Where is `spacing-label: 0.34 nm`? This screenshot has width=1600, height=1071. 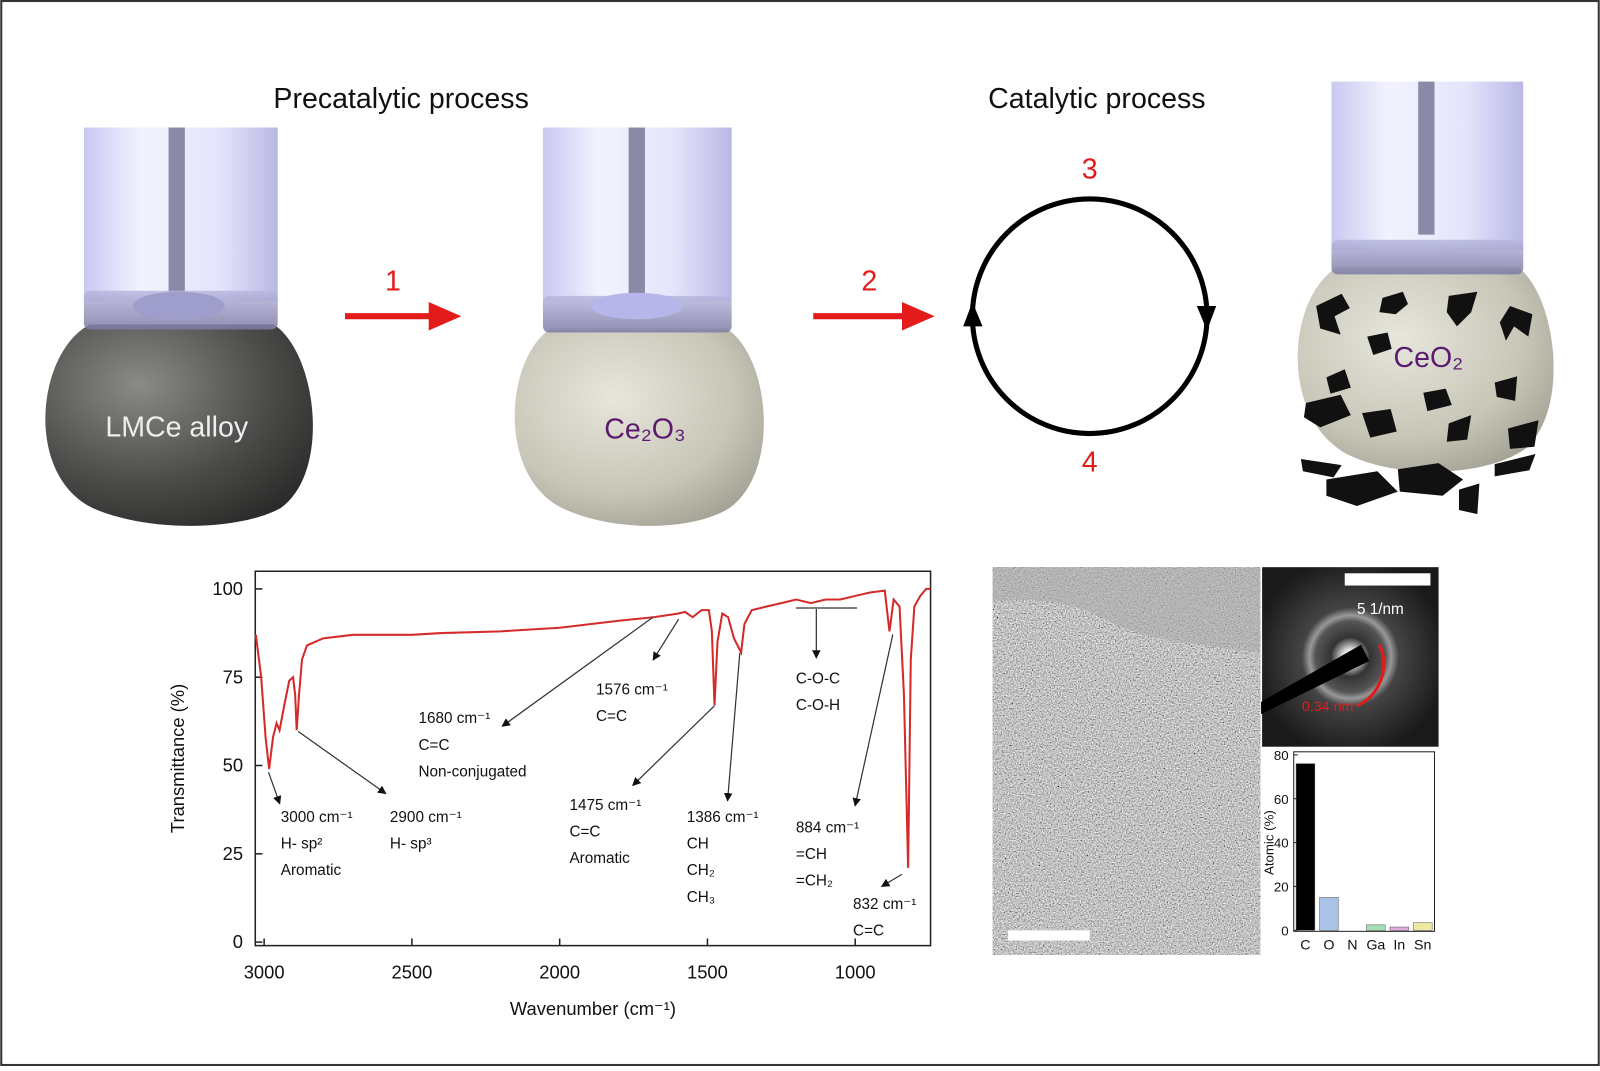 spacing-label: 0.34 nm is located at coordinates (1328, 707).